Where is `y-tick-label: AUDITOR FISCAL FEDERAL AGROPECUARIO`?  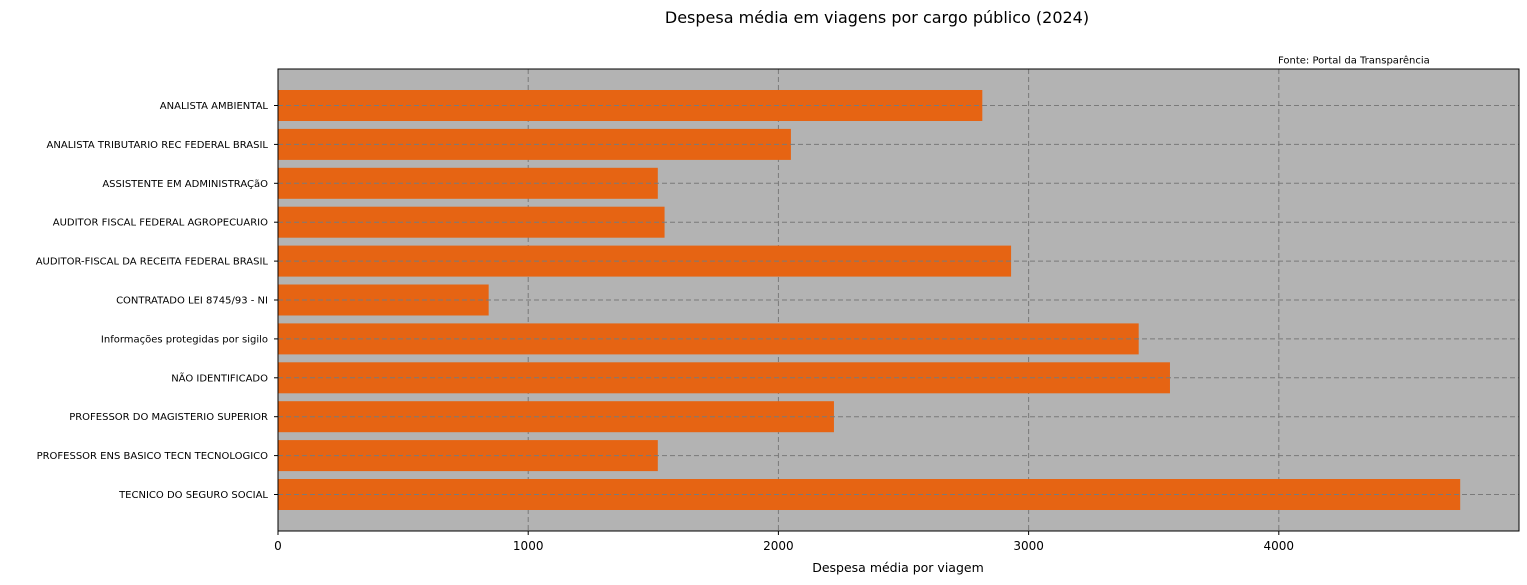
y-tick-label: AUDITOR FISCAL FEDERAL AGROPECUARIO is located at coordinates (160, 223).